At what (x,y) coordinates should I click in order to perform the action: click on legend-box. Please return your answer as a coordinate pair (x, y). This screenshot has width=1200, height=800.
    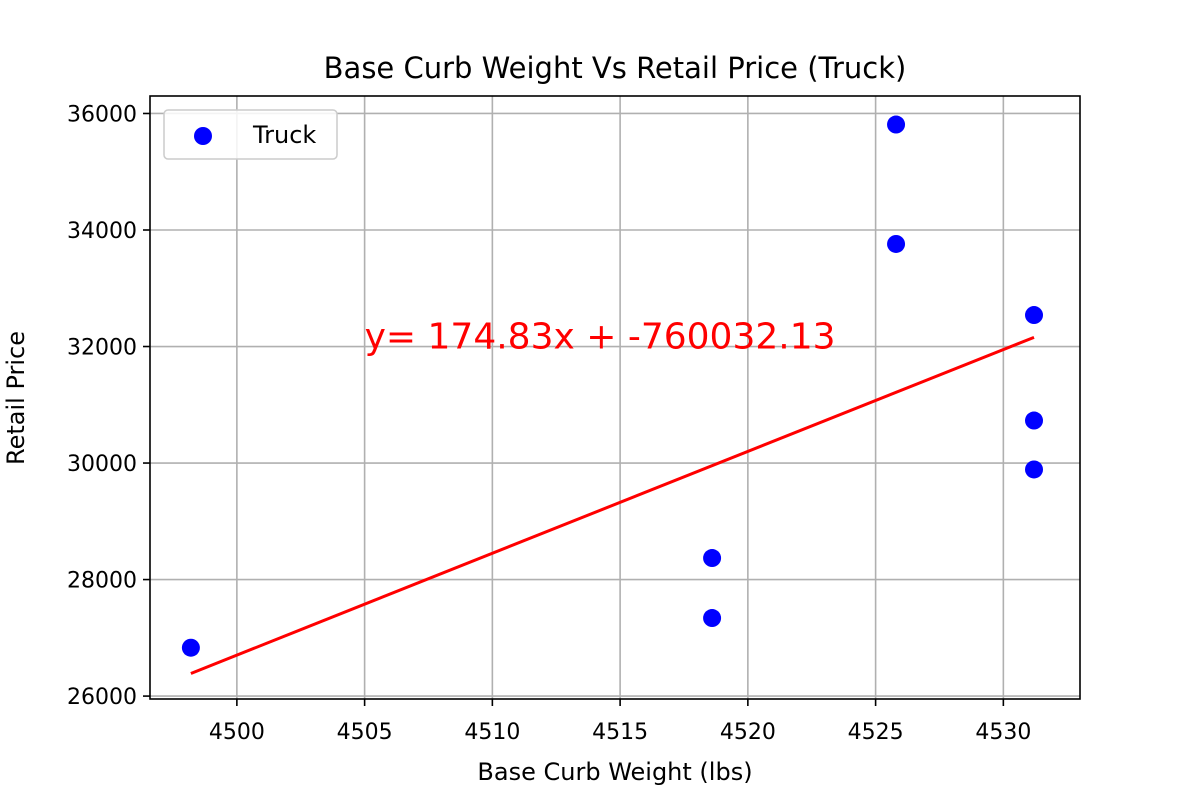
    Looking at the image, I should click on (250, 134).